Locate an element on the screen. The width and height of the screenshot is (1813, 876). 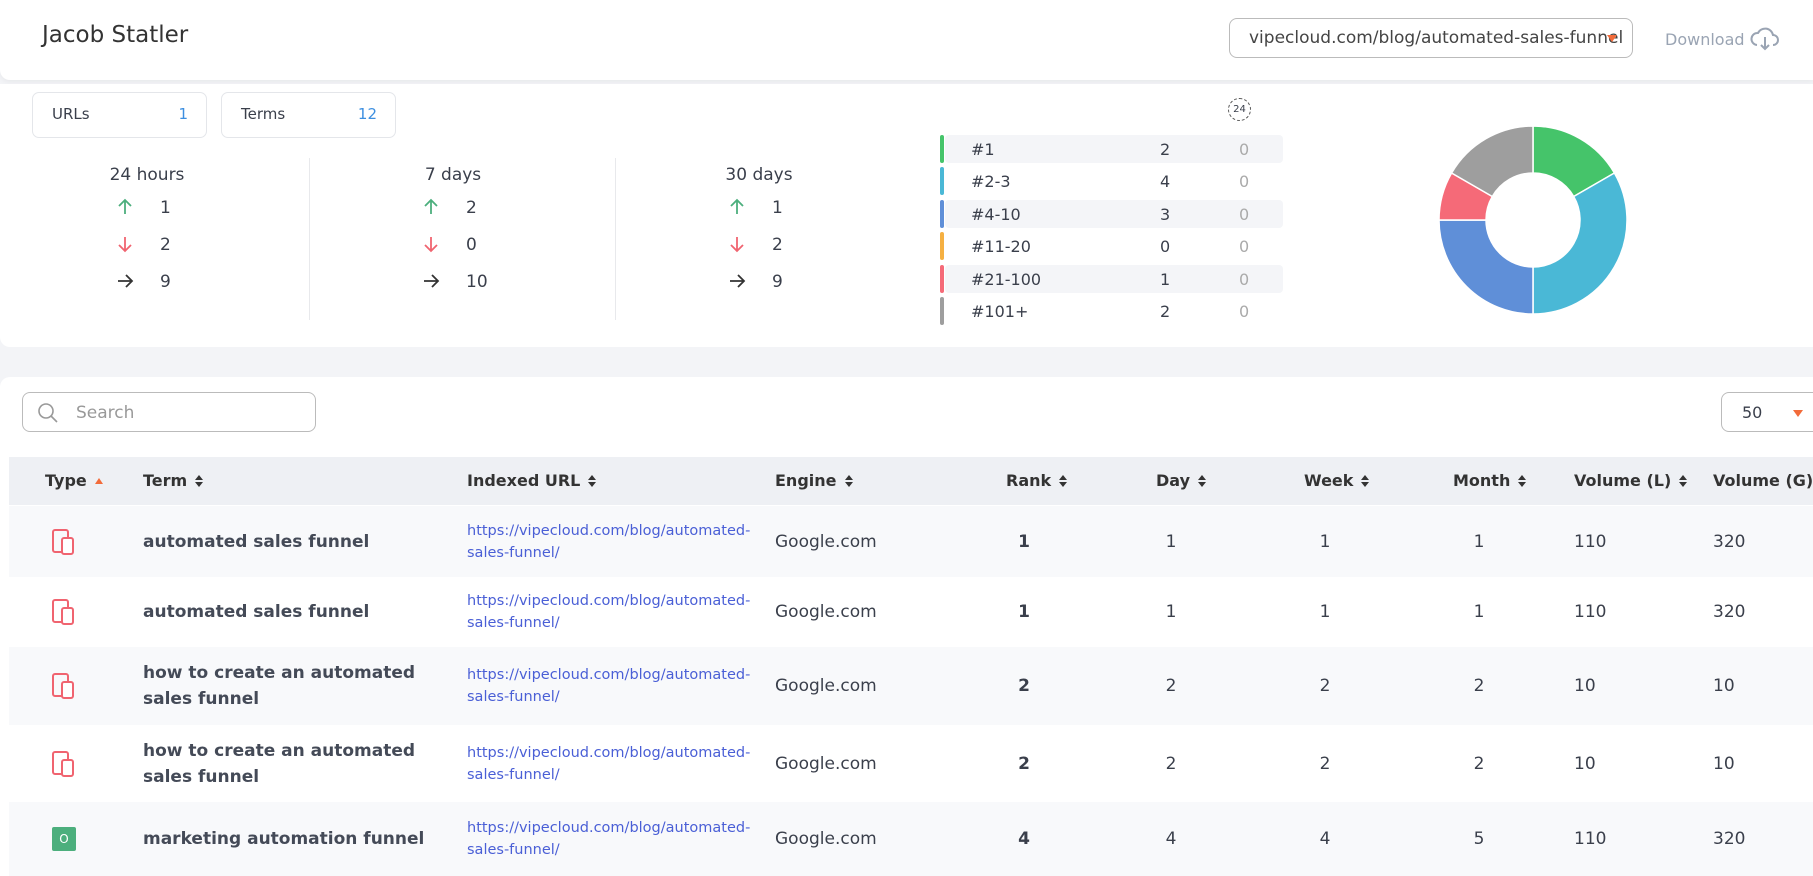
rank-bucket: #11-20 is located at coordinates (1001, 247).